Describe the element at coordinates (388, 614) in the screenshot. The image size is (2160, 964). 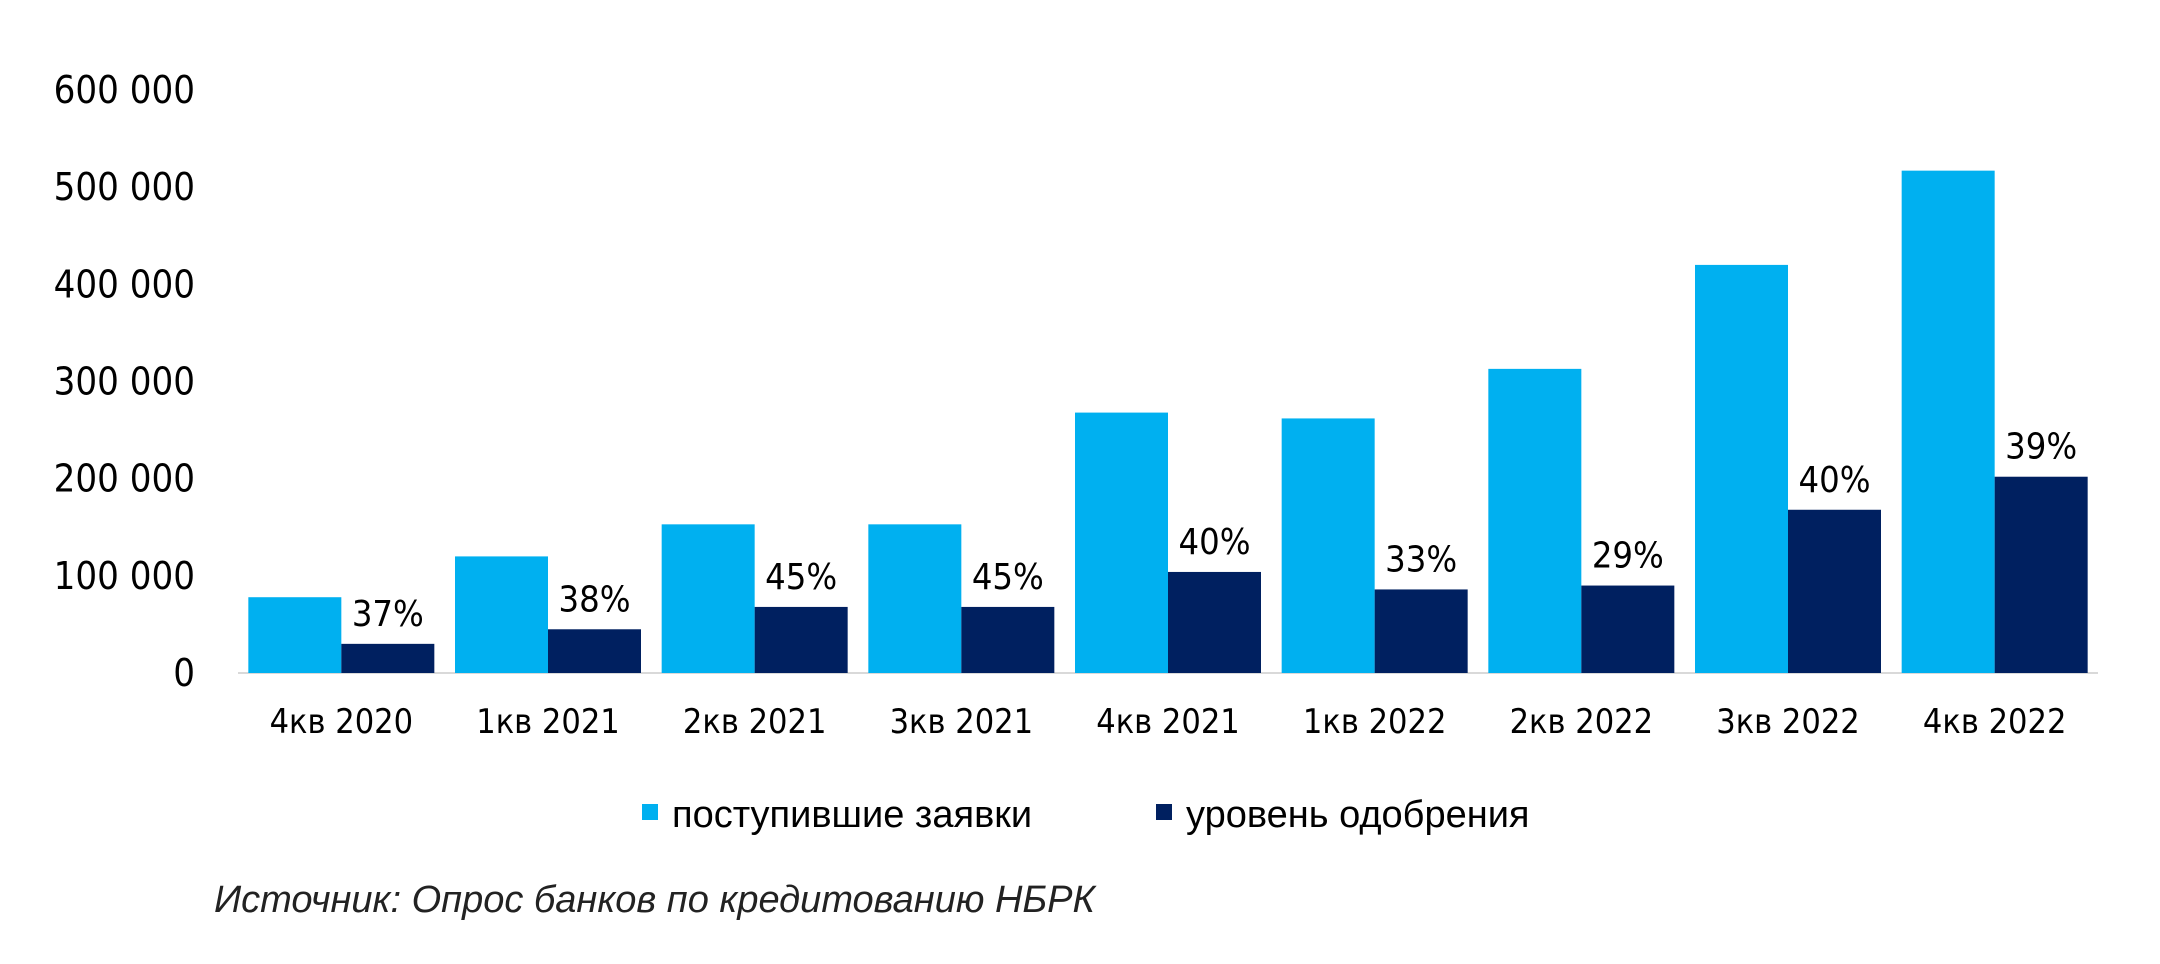
I see `data-label-approval-rate: 37%` at that location.